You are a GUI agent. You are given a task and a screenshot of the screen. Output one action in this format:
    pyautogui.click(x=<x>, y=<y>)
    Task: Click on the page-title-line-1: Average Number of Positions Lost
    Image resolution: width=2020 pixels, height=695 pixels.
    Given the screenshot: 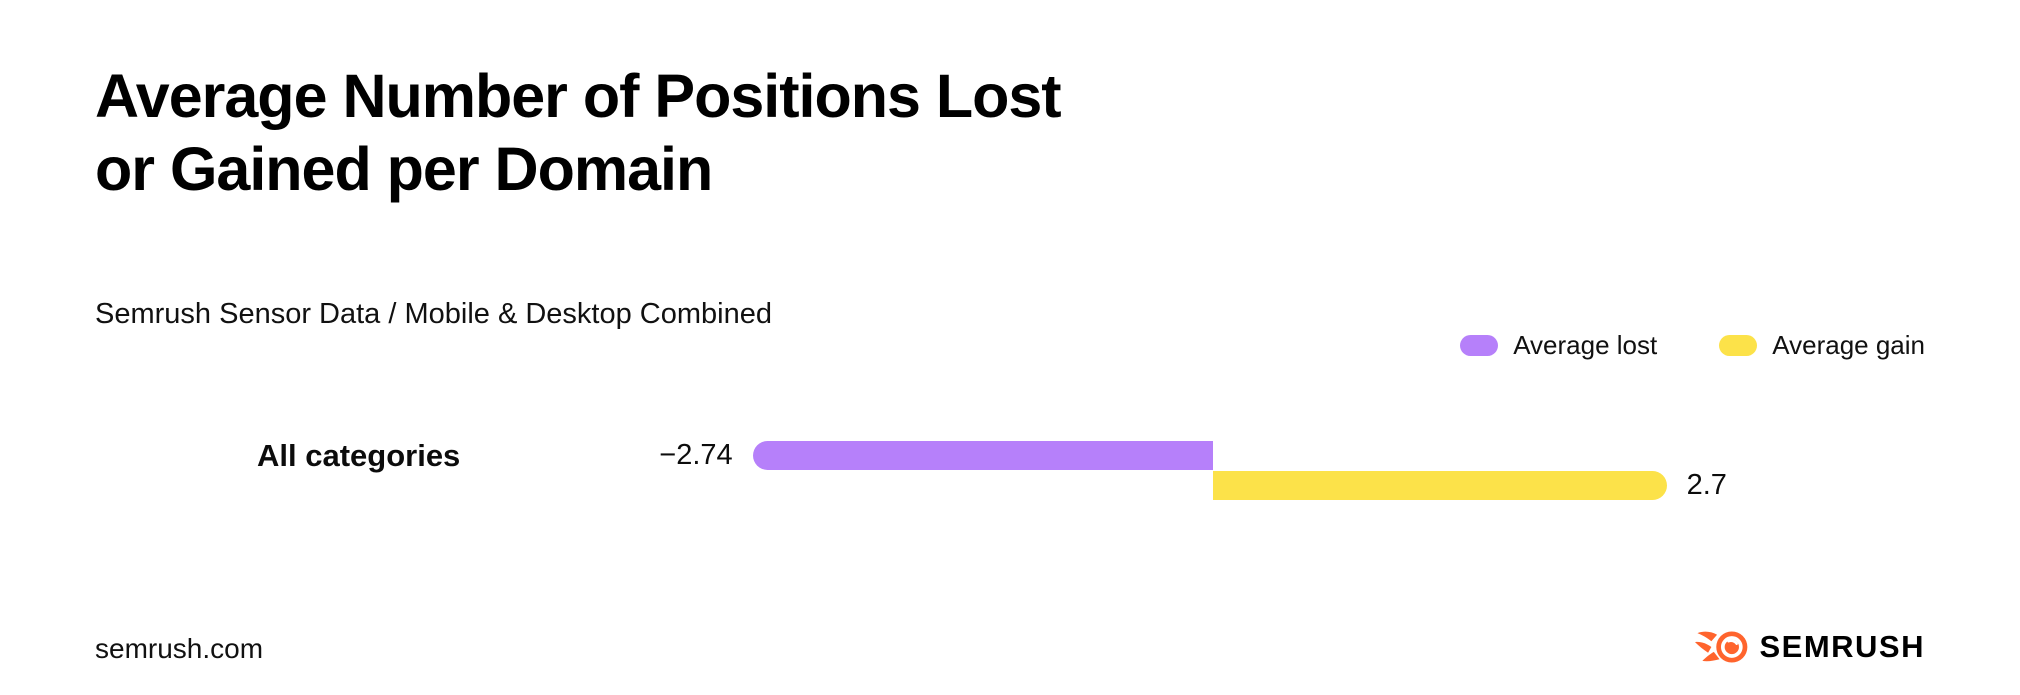 What is the action you would take?
    pyautogui.click(x=578, y=96)
    